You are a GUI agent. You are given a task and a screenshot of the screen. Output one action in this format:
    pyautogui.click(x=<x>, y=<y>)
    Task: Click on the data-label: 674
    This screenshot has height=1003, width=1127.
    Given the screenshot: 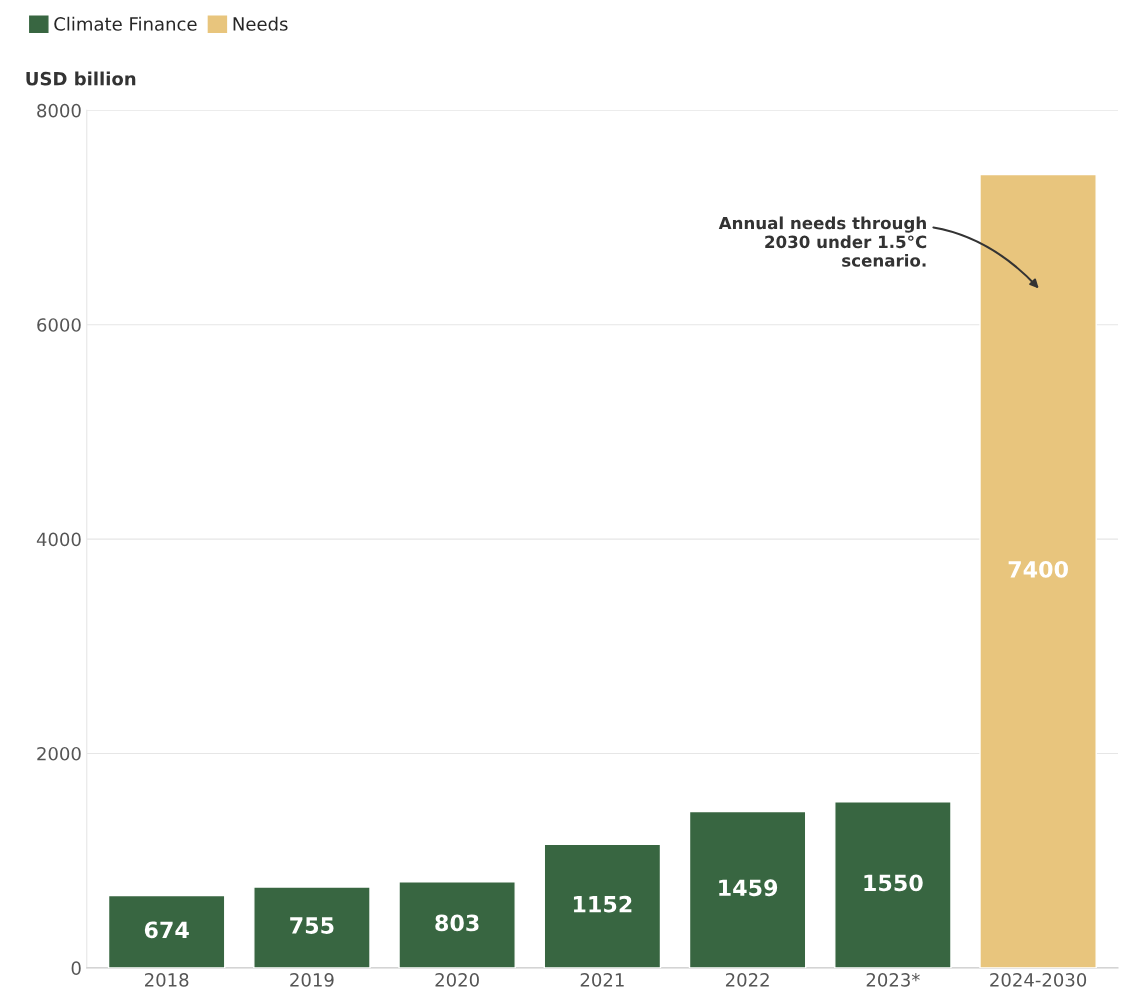 What is the action you would take?
    pyautogui.click(x=166, y=930)
    